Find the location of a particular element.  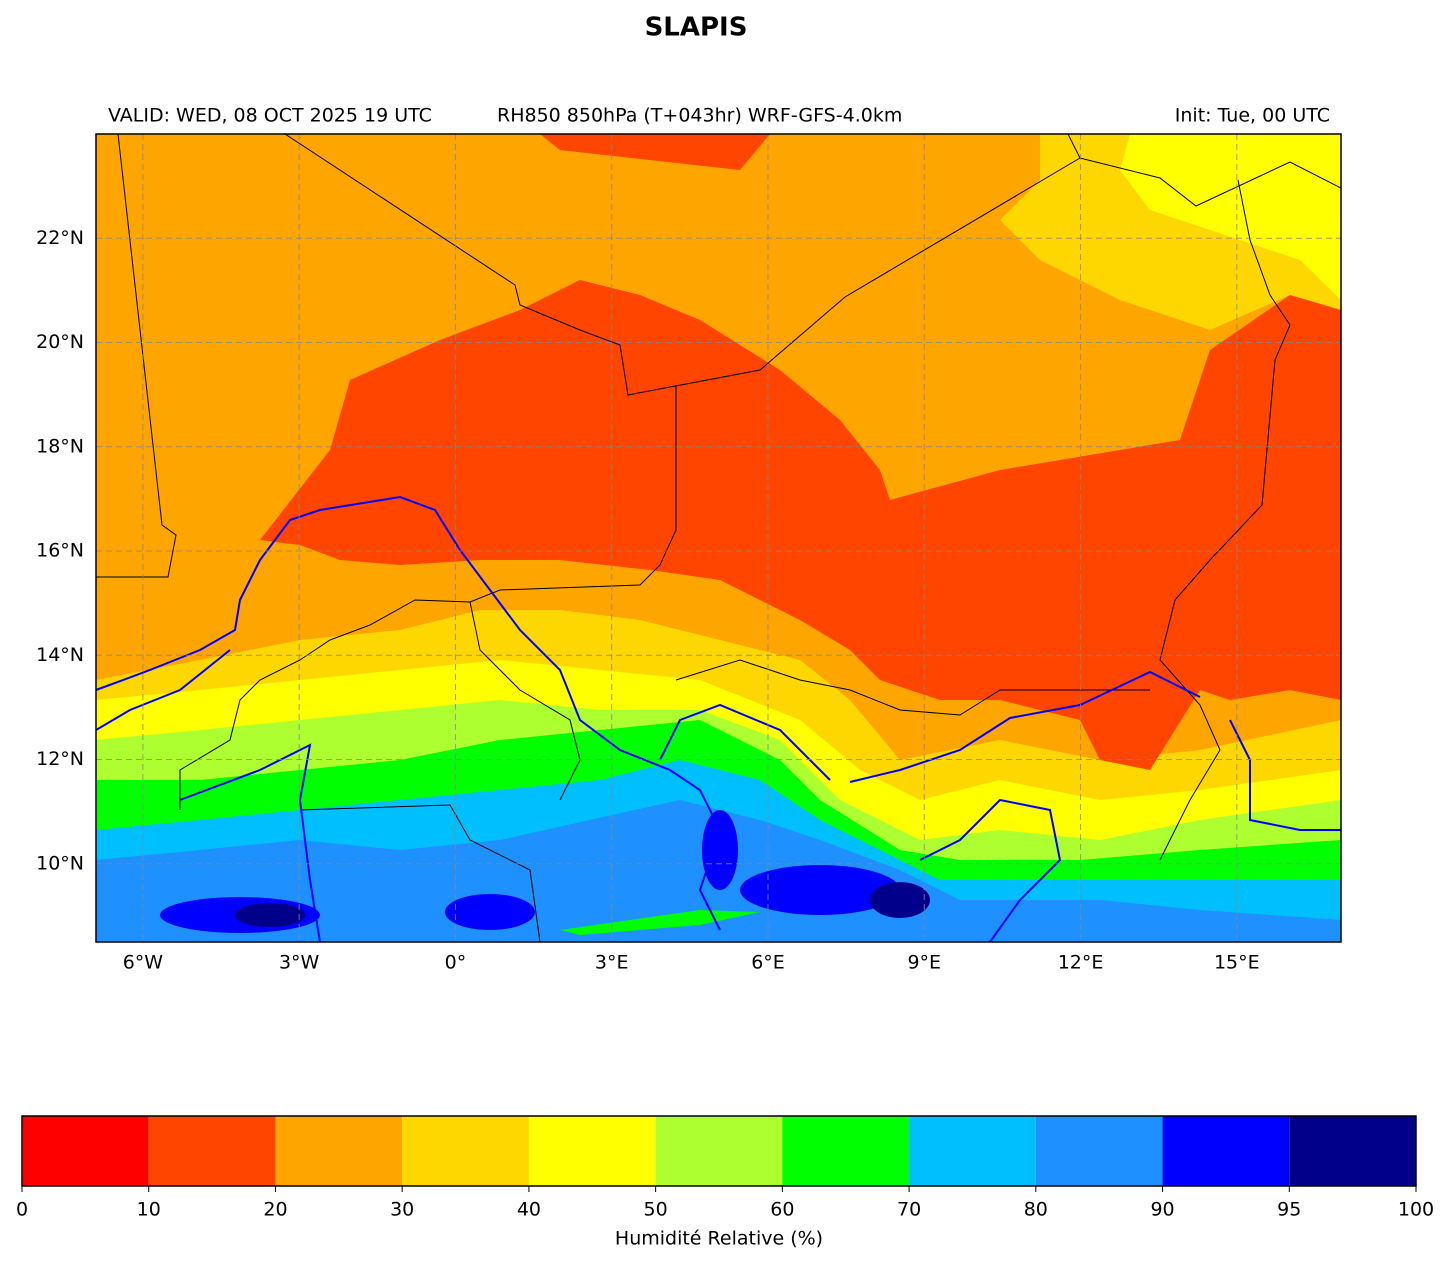

y-tick-label: 14°N is located at coordinates (60, 655).